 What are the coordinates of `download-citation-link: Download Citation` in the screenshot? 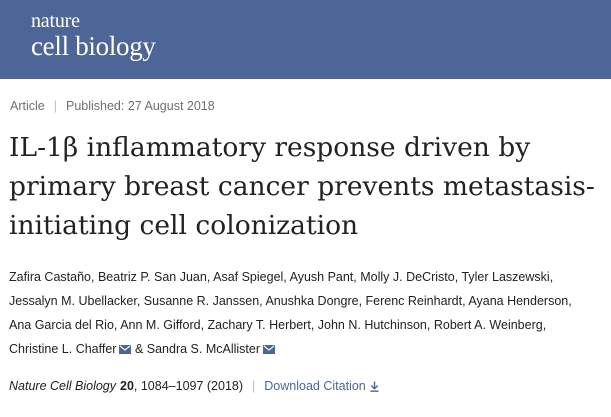 It's located at (321, 386).